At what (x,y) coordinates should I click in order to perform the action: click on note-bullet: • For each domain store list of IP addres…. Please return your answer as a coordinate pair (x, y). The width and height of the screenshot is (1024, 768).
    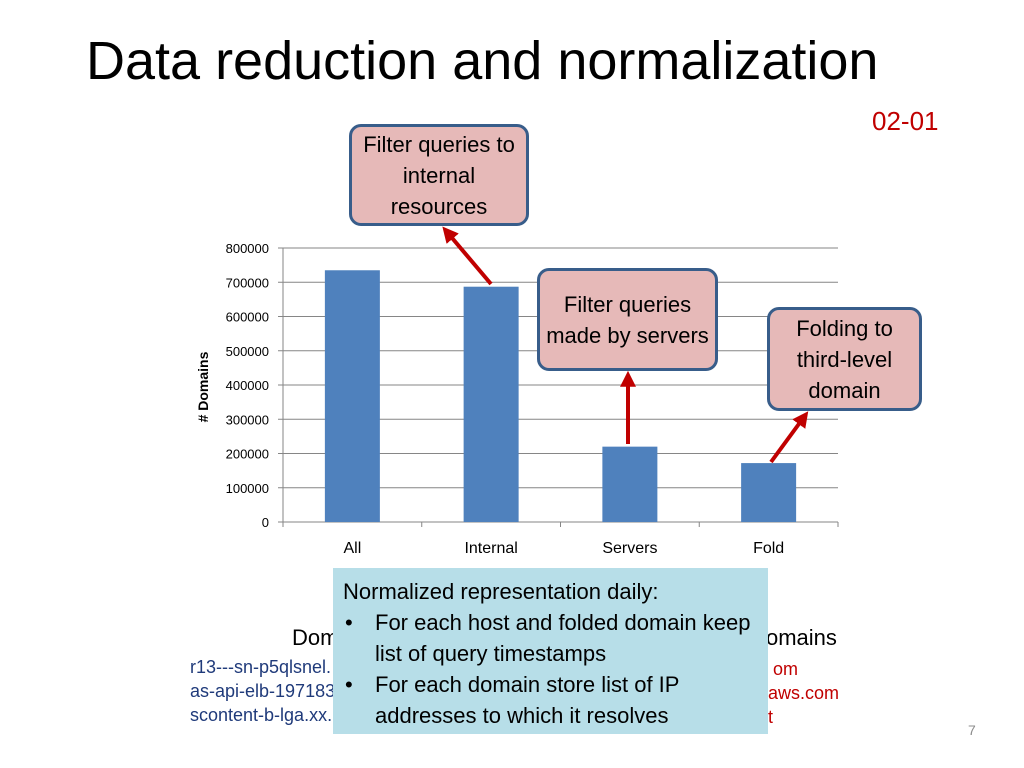
    Looking at the image, I should click on (550, 700).